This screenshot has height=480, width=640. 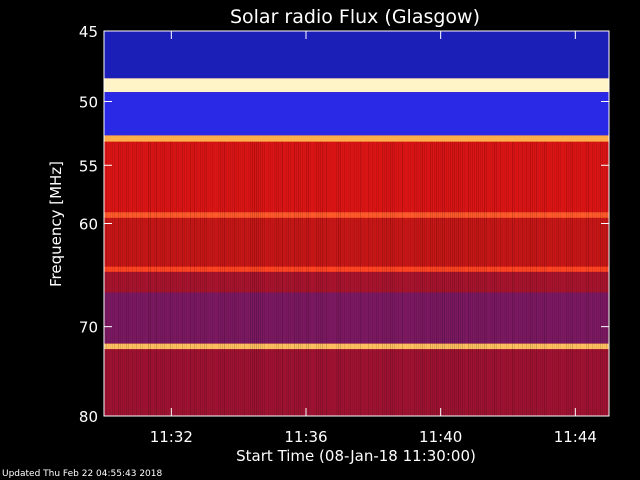 What do you see at coordinates (88, 103) in the screenshot?
I see `y-tick-label: 50` at bounding box center [88, 103].